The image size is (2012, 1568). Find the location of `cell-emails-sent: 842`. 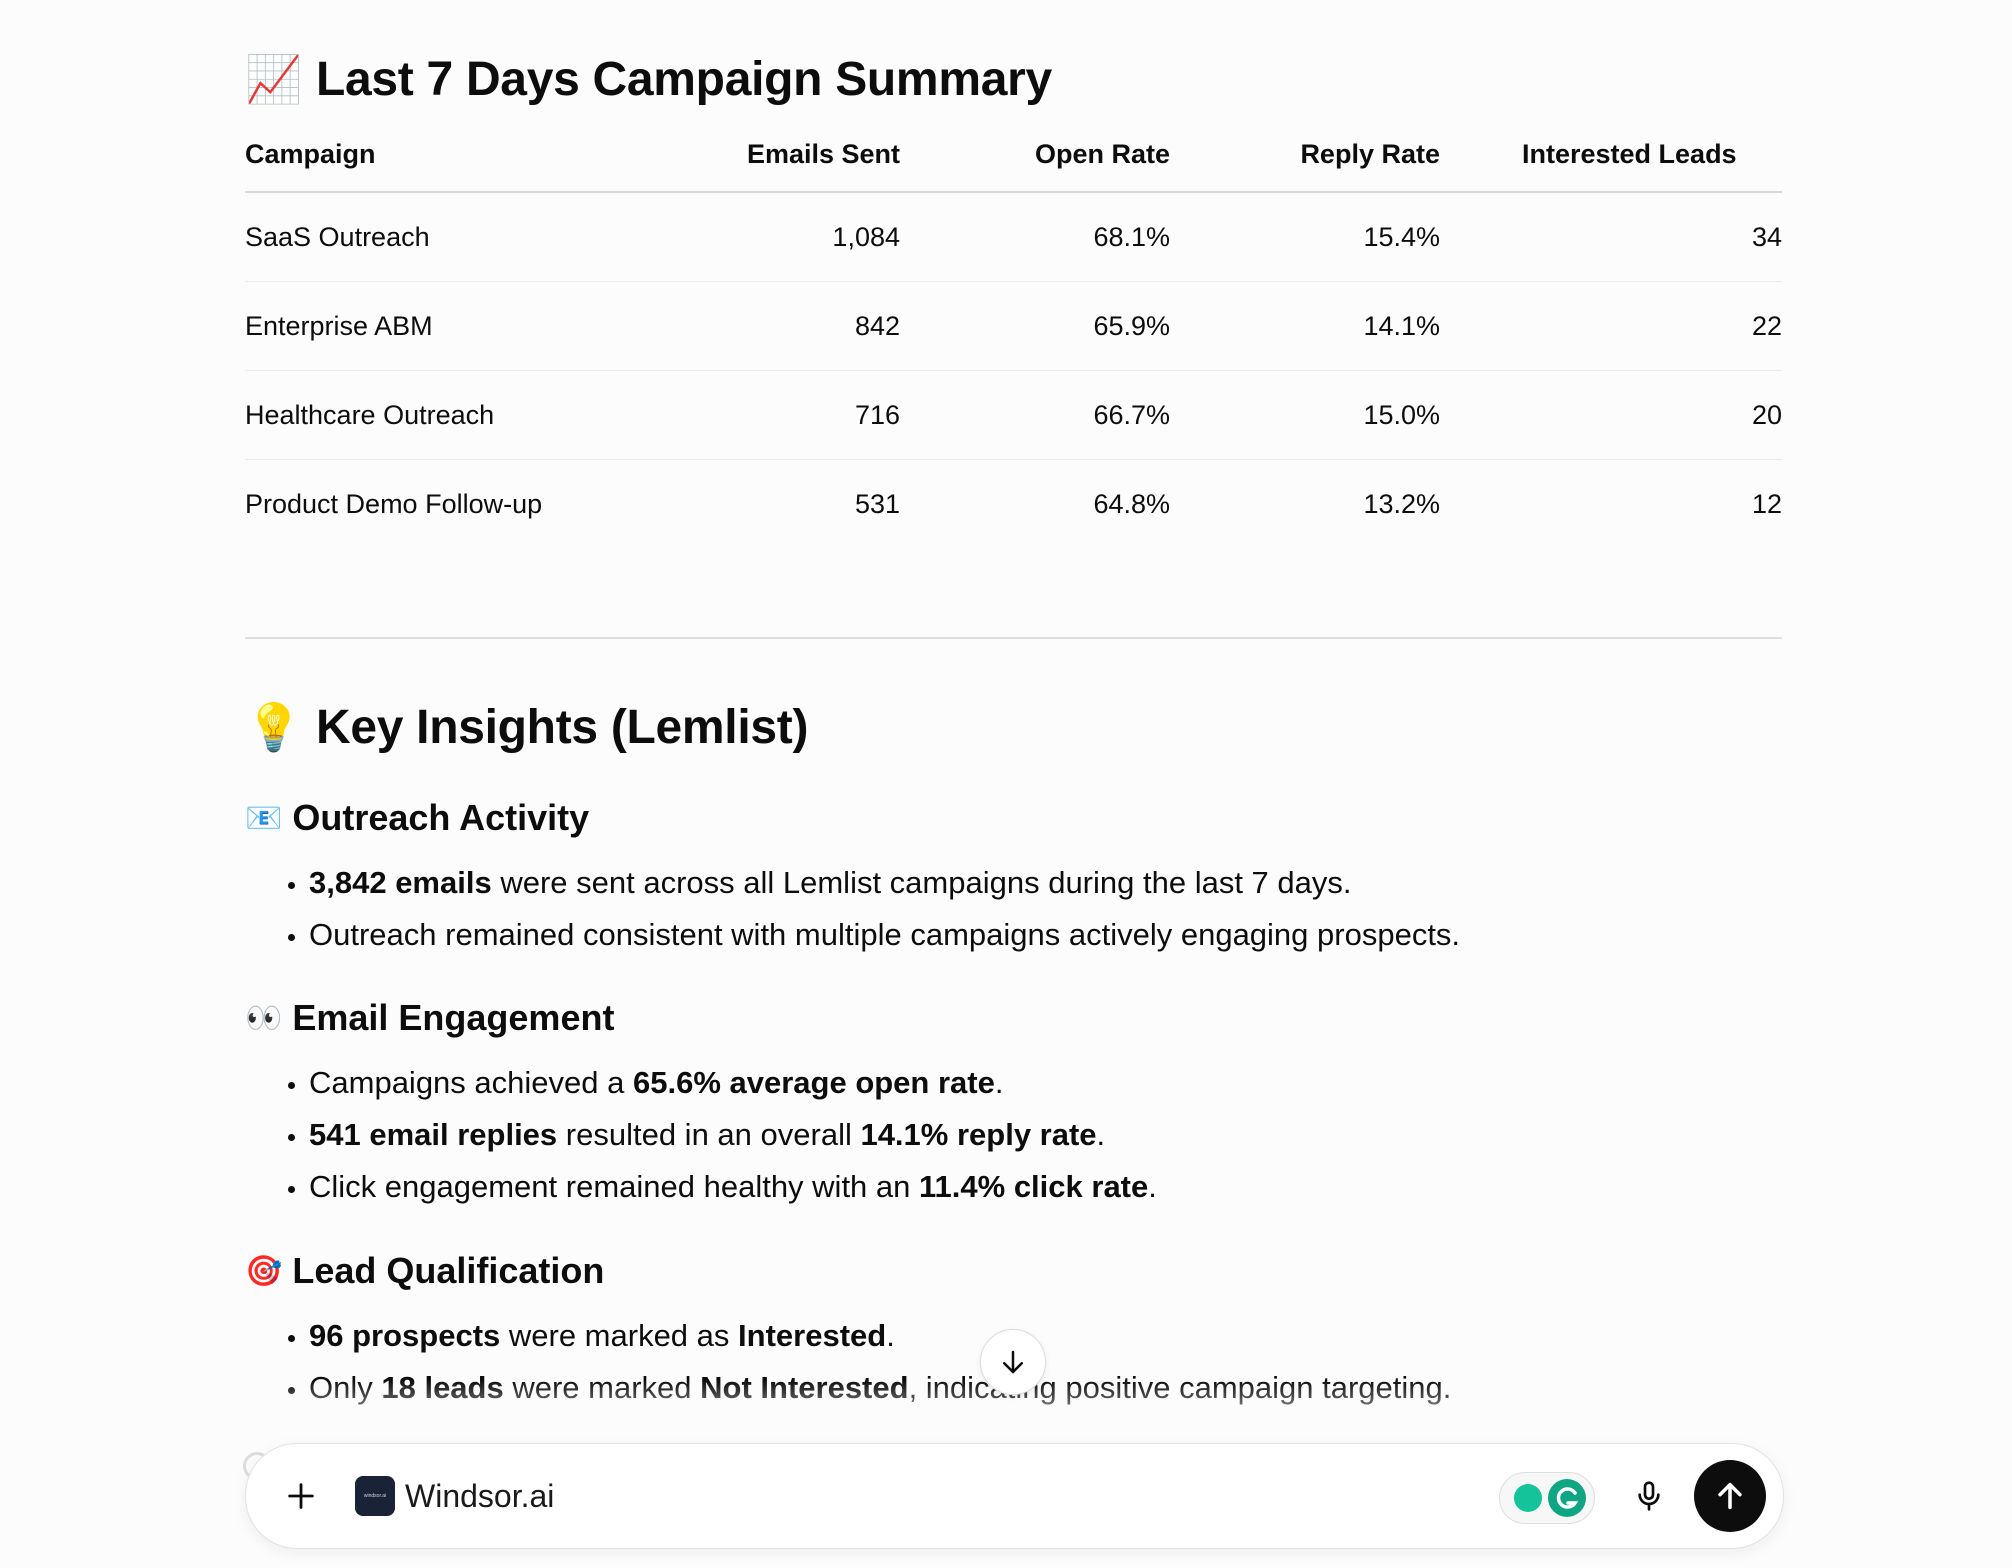

cell-emails-sent: 842 is located at coordinates (787, 326).